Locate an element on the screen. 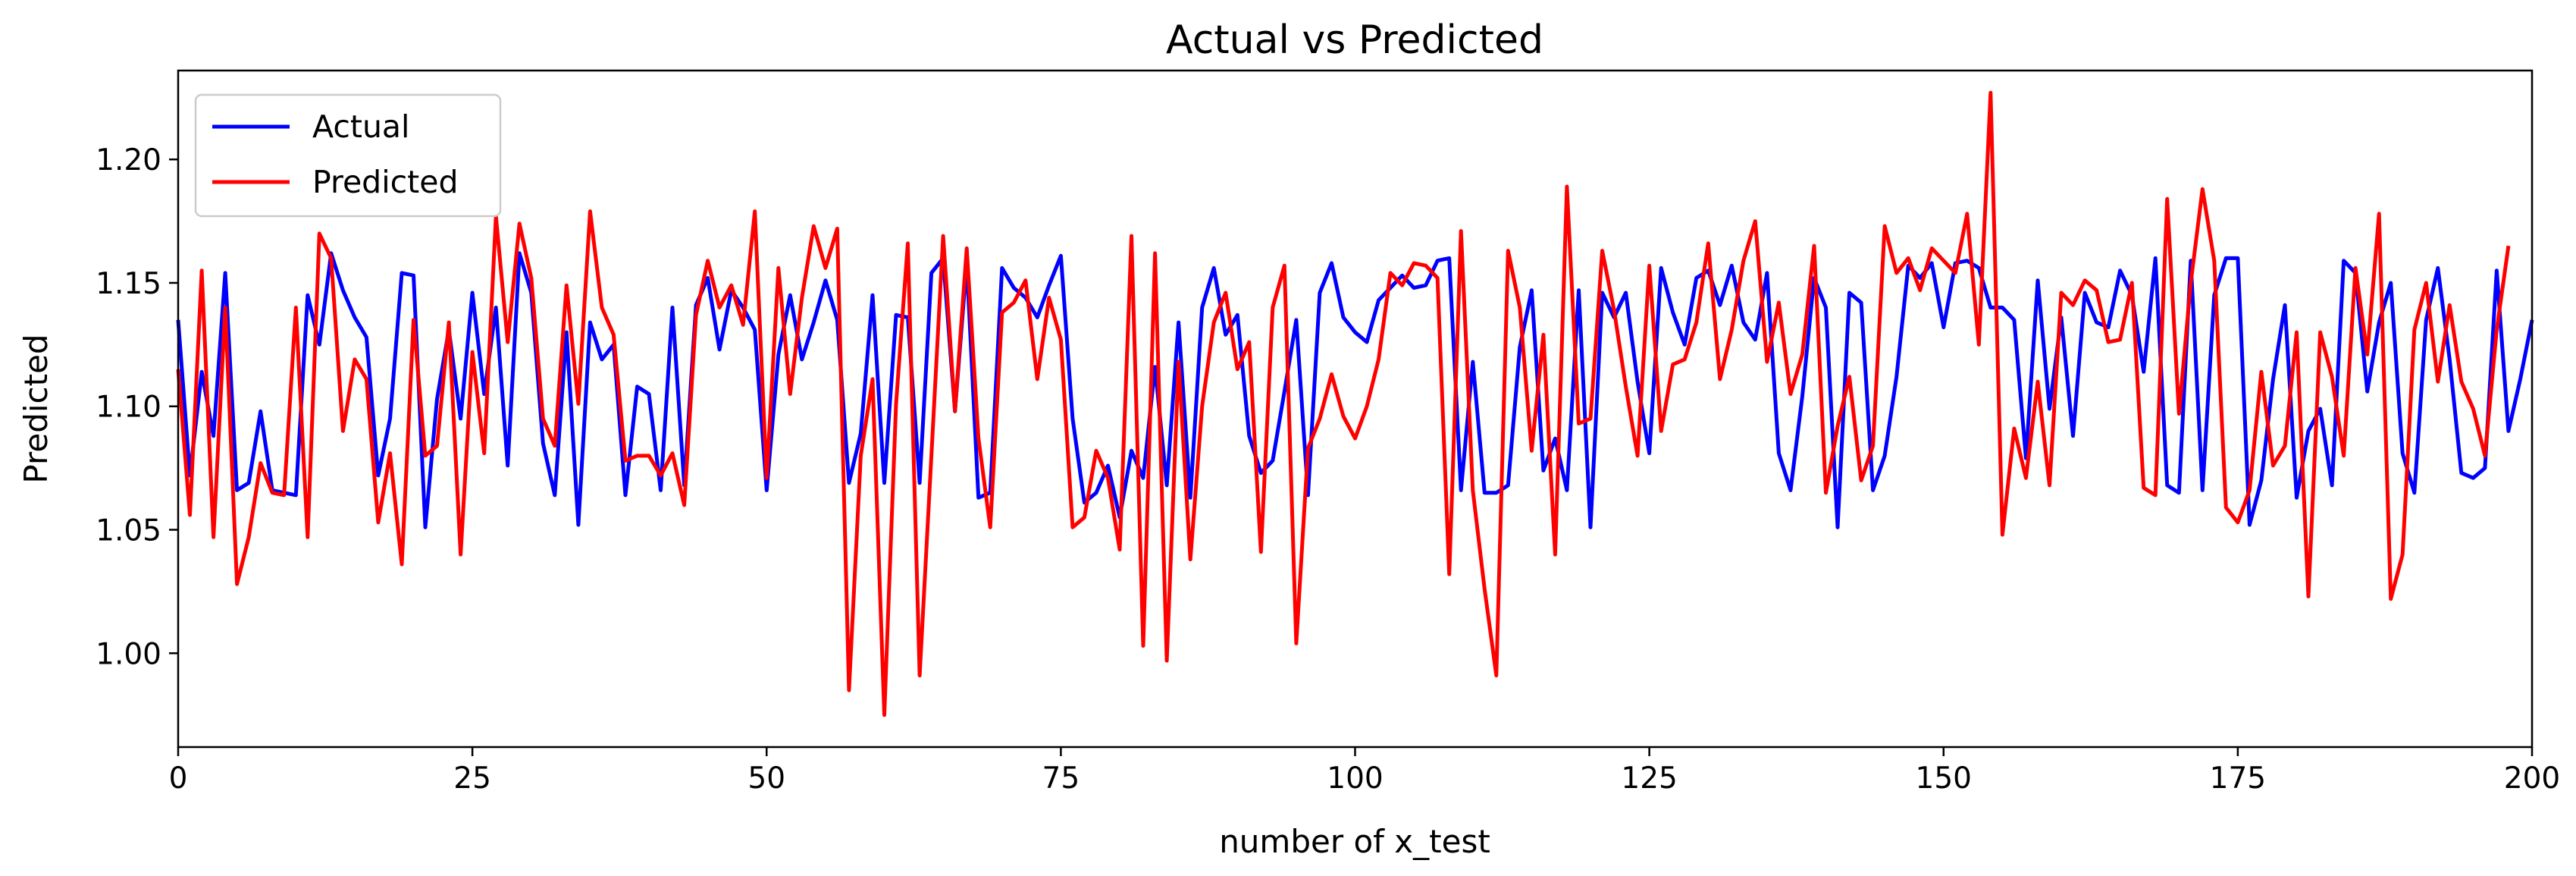 The height and width of the screenshot is (876, 2576). legend: Actual Predicted is located at coordinates (348, 155).